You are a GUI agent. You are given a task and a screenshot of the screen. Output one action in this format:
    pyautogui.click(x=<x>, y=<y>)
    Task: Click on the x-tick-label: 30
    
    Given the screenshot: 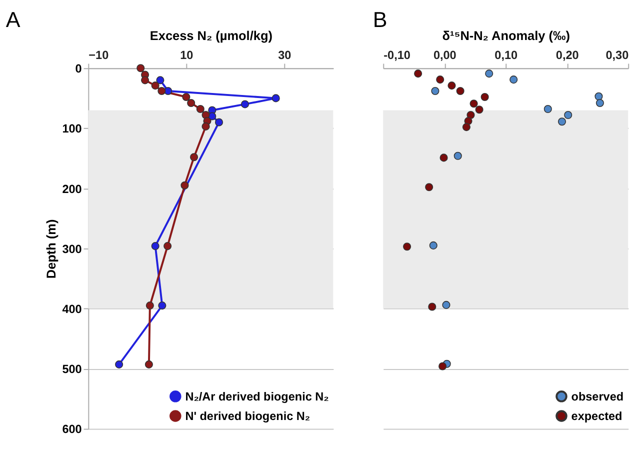 What is the action you would take?
    pyautogui.click(x=285, y=55)
    